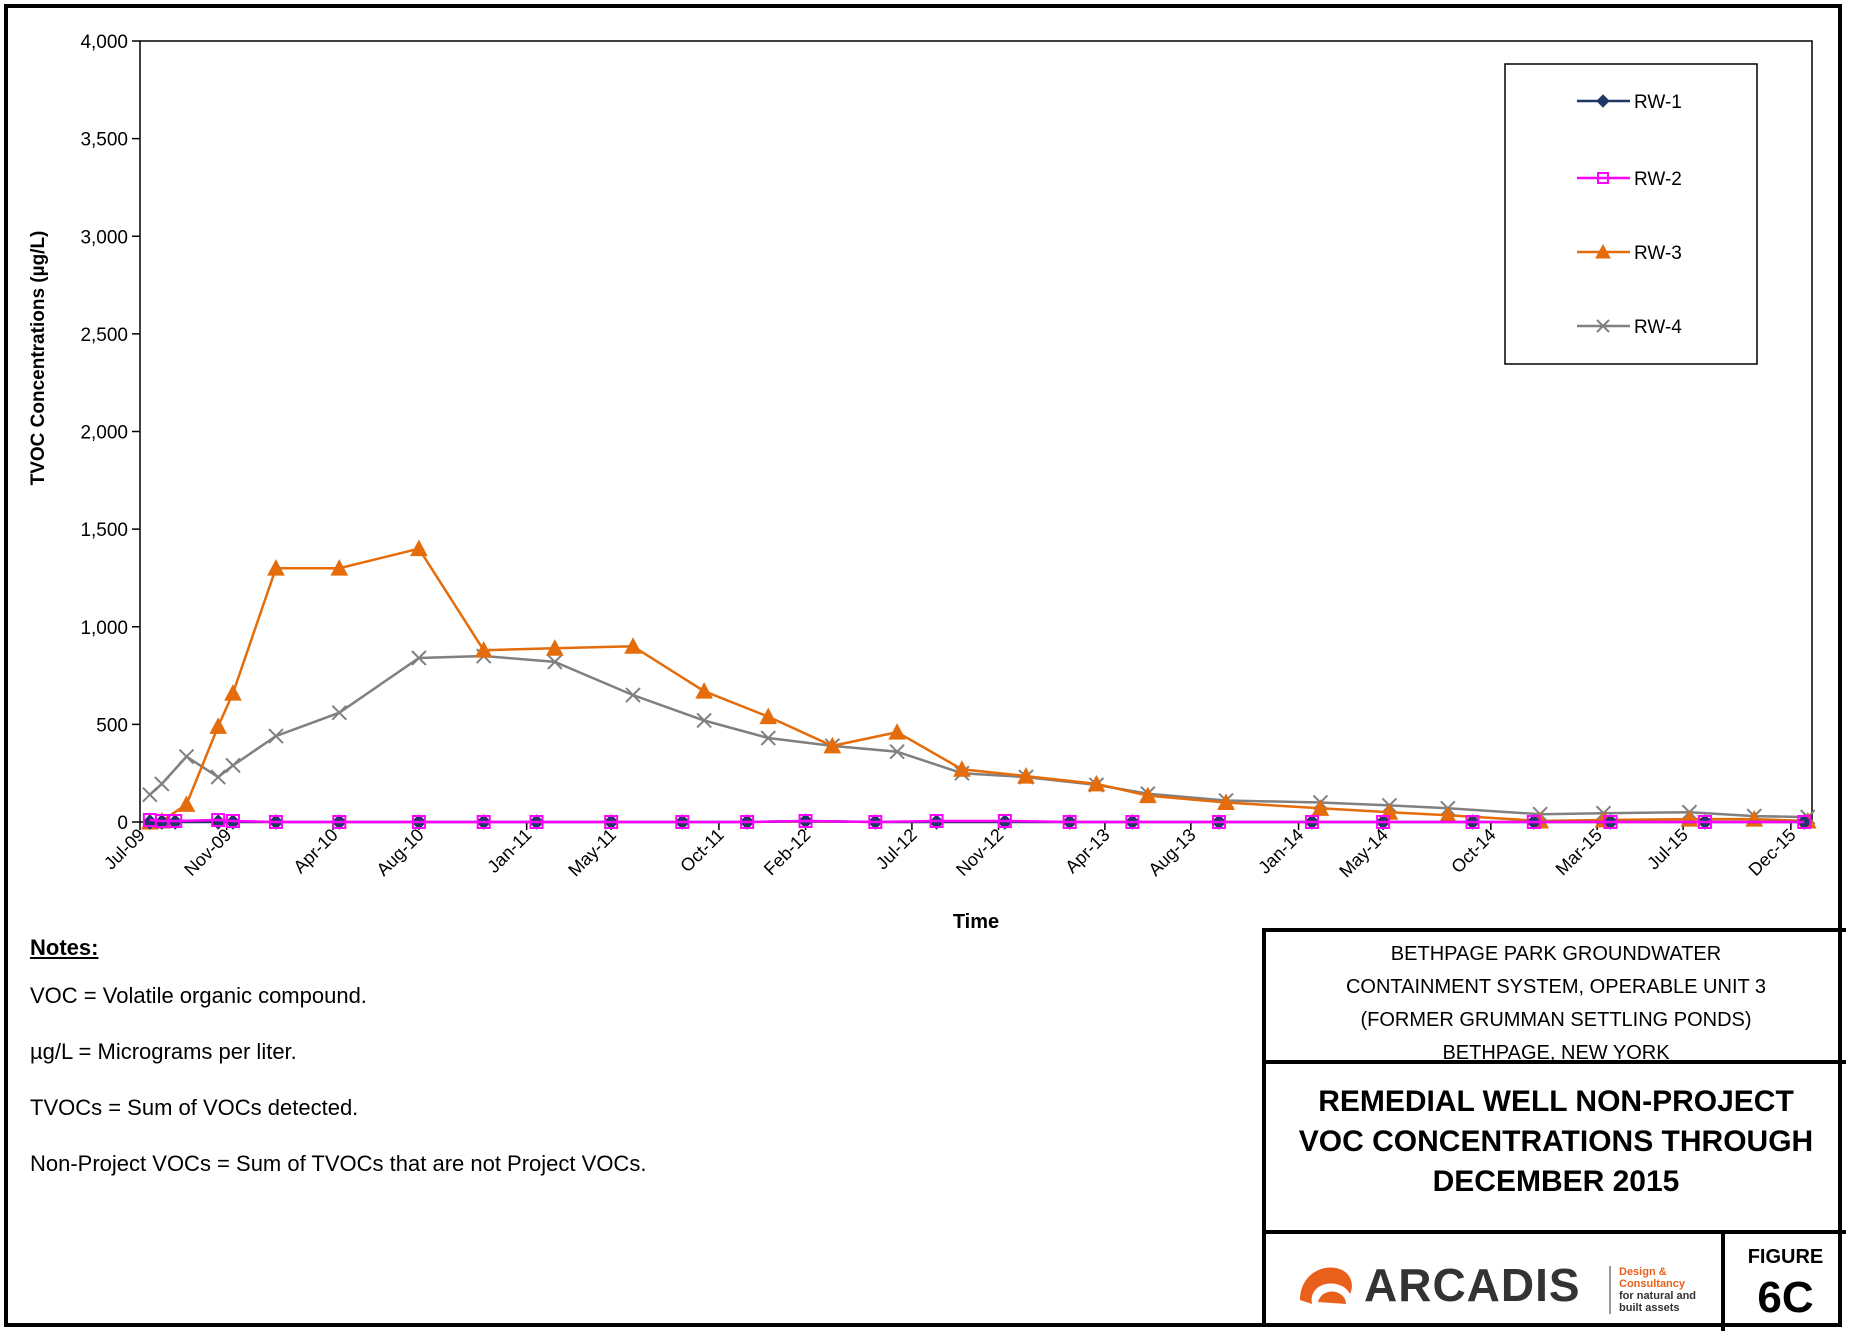 The height and width of the screenshot is (1331, 1850). I want to click on y-axis: 0 500 1,000 1,500 2,000 2,500 3,000 3,500 4,000, so click(110, 433).